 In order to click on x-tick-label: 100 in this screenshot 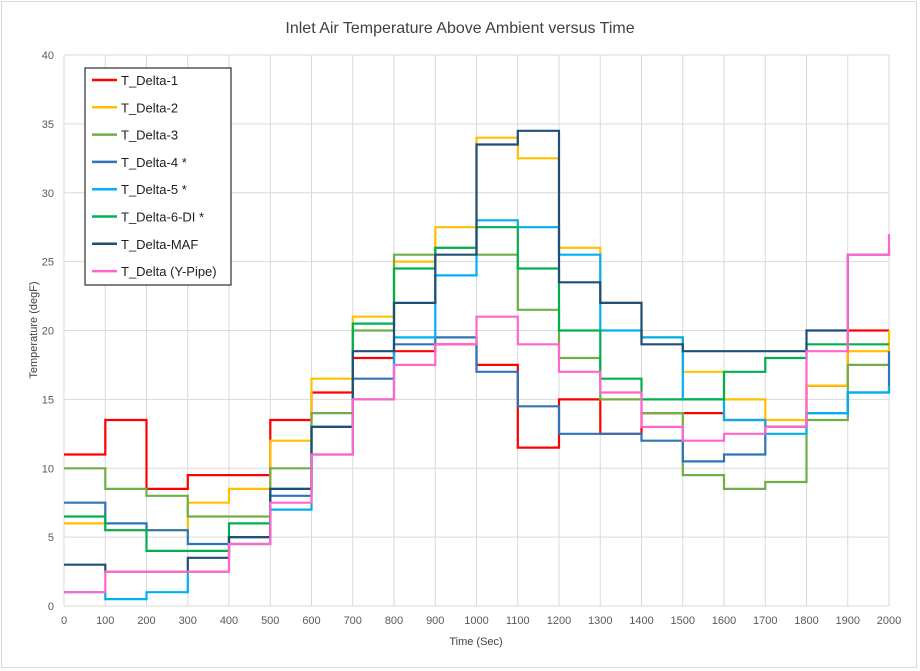, I will do `click(105, 621)`.